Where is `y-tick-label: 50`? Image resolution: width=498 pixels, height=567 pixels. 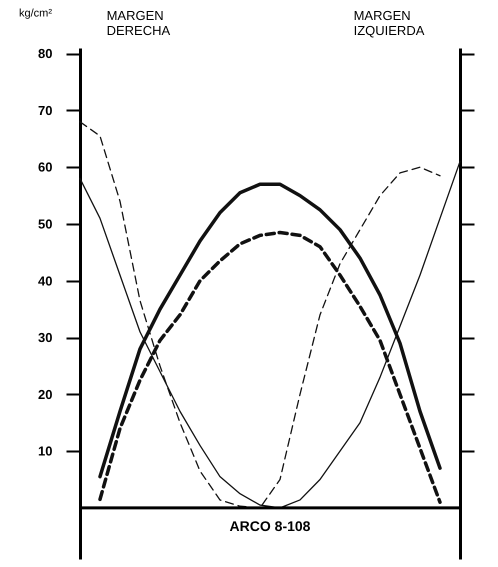 y-tick-label: 50 is located at coordinates (45, 224).